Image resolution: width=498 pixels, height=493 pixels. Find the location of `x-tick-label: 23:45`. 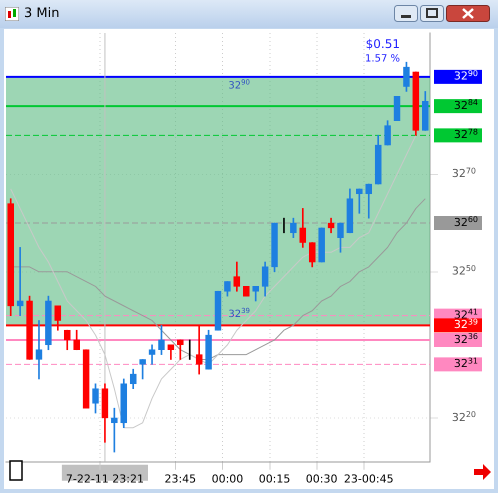

x-tick-label: 23:45 is located at coordinates (180, 479).